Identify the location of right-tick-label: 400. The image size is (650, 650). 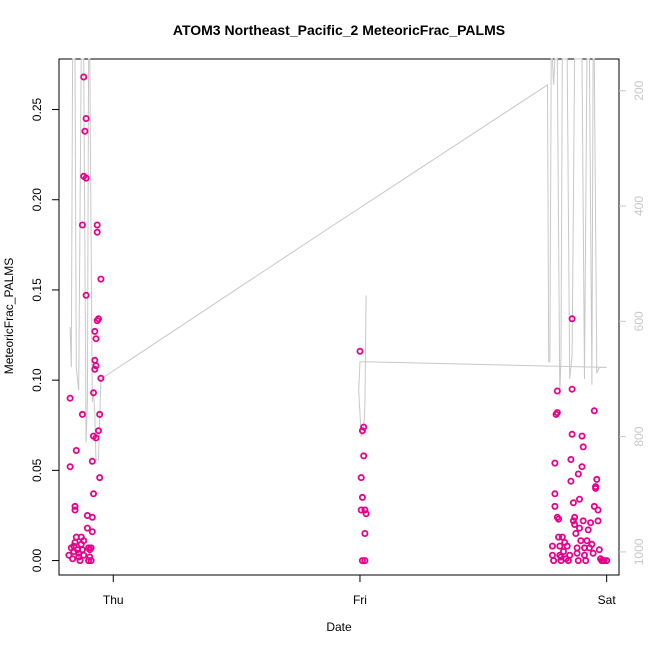
(639, 206).